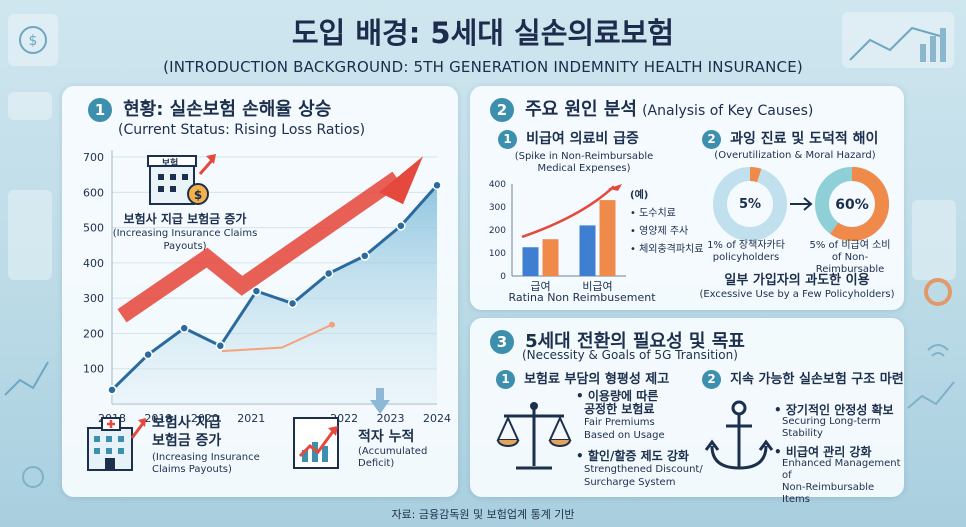 Image resolution: width=966 pixels, height=527 pixels. Describe the element at coordinates (251, 418) in the screenshot. I see `x-tick-label: 2021` at that location.